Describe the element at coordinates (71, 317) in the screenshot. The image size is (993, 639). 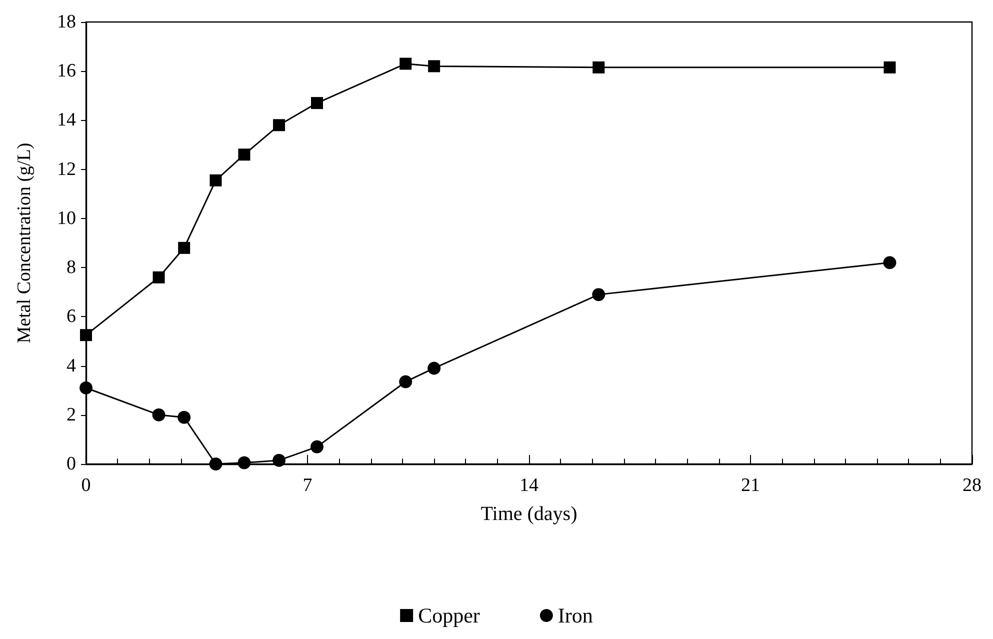
I see `y-tick-label: 6` at that location.